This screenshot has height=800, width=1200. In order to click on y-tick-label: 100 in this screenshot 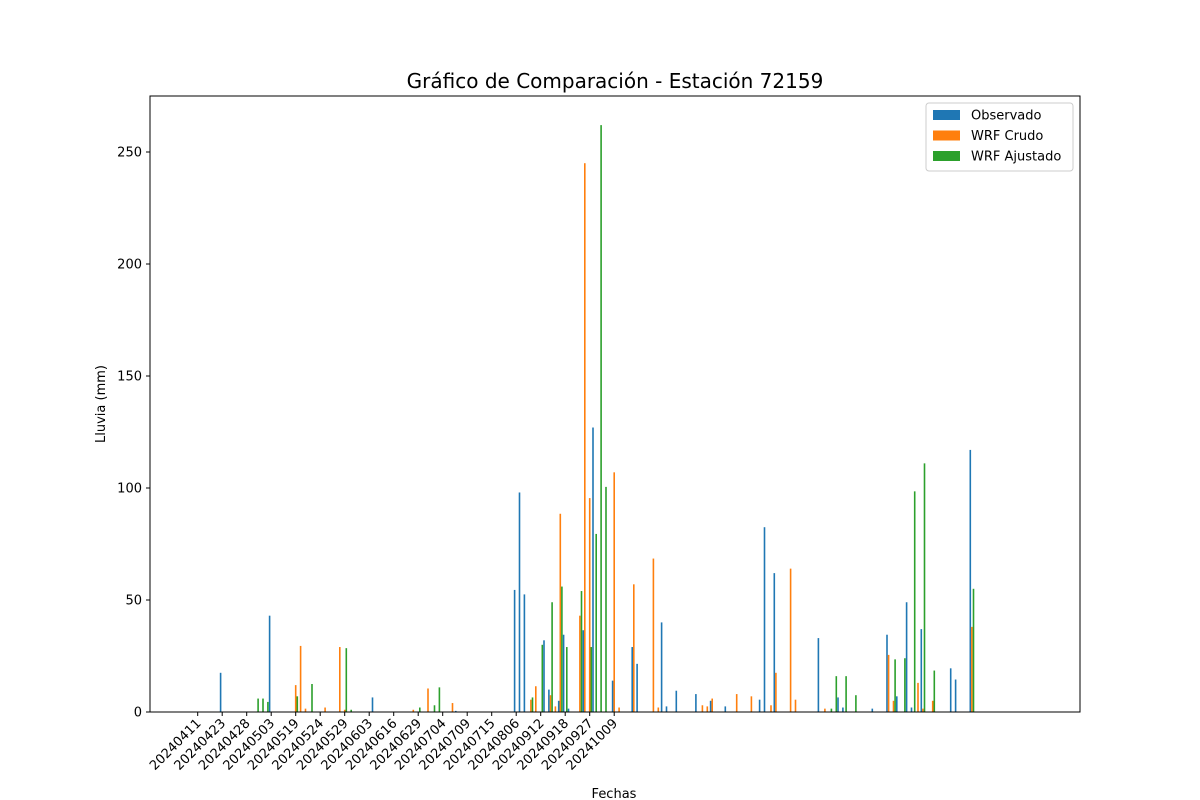, I will do `click(129, 489)`.